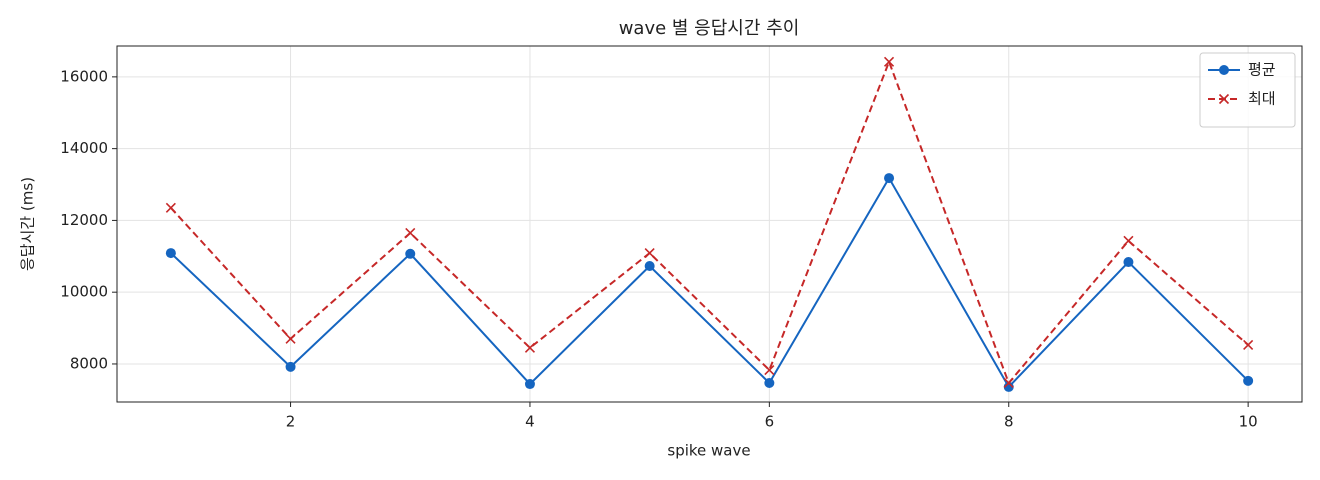  What do you see at coordinates (89, 363) in the screenshot?
I see `y-tick-label: 8000` at bounding box center [89, 363].